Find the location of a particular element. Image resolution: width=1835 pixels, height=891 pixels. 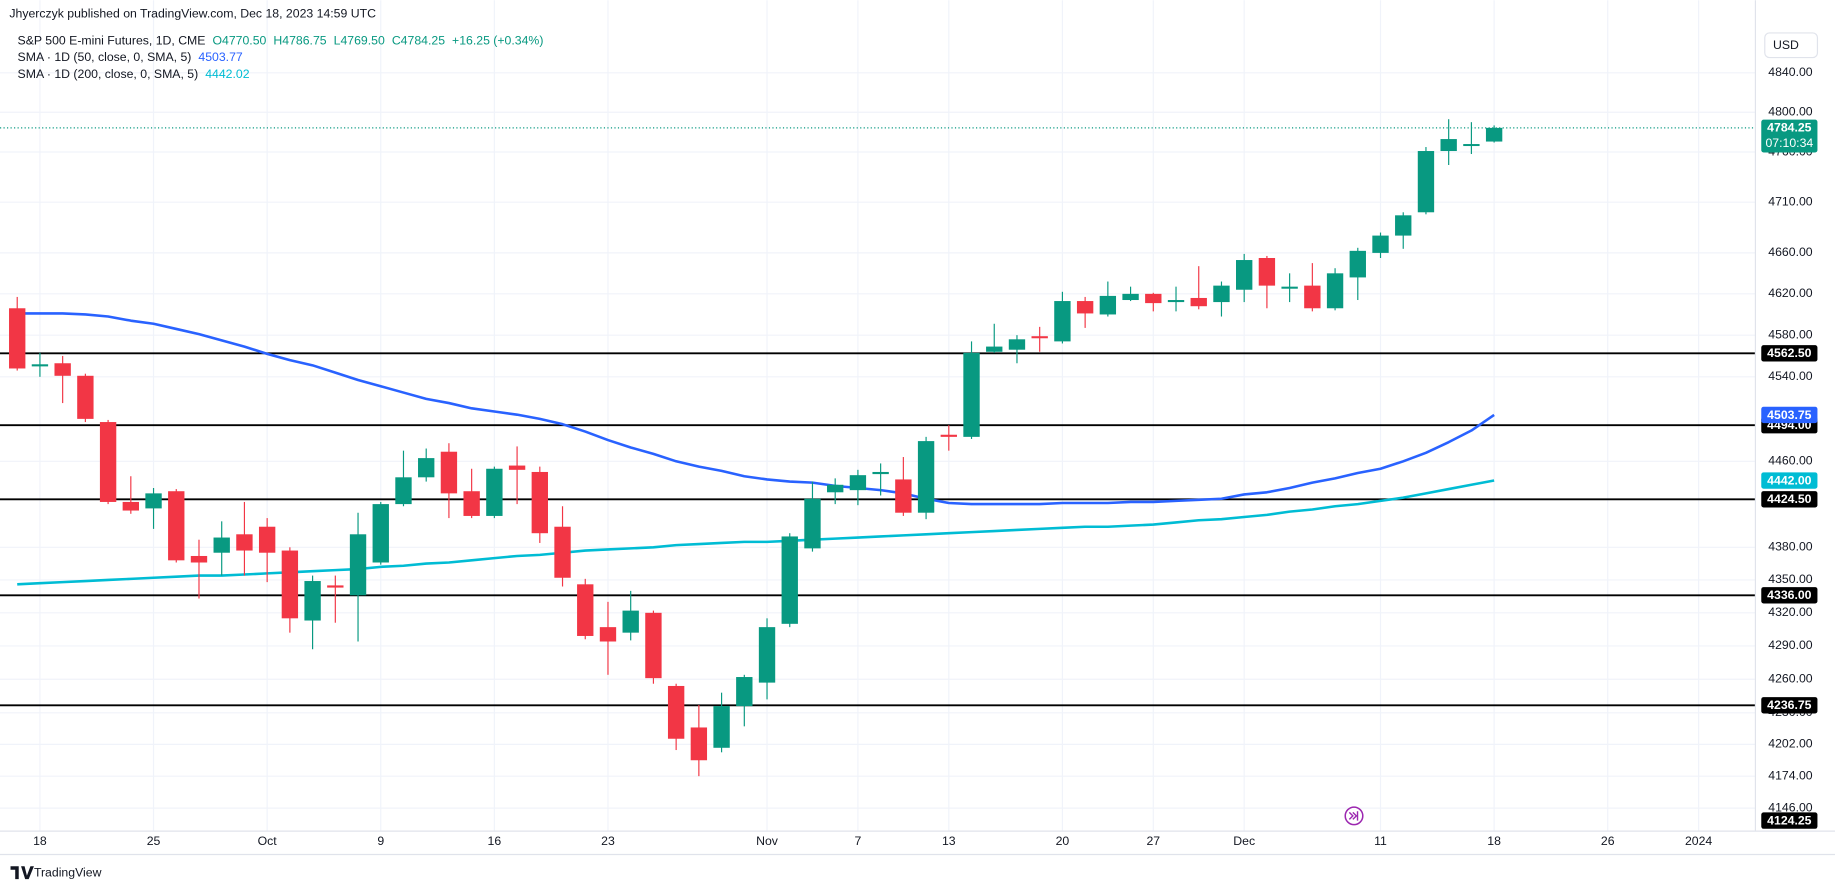

x-tick-label: 18 is located at coordinates (40, 841).